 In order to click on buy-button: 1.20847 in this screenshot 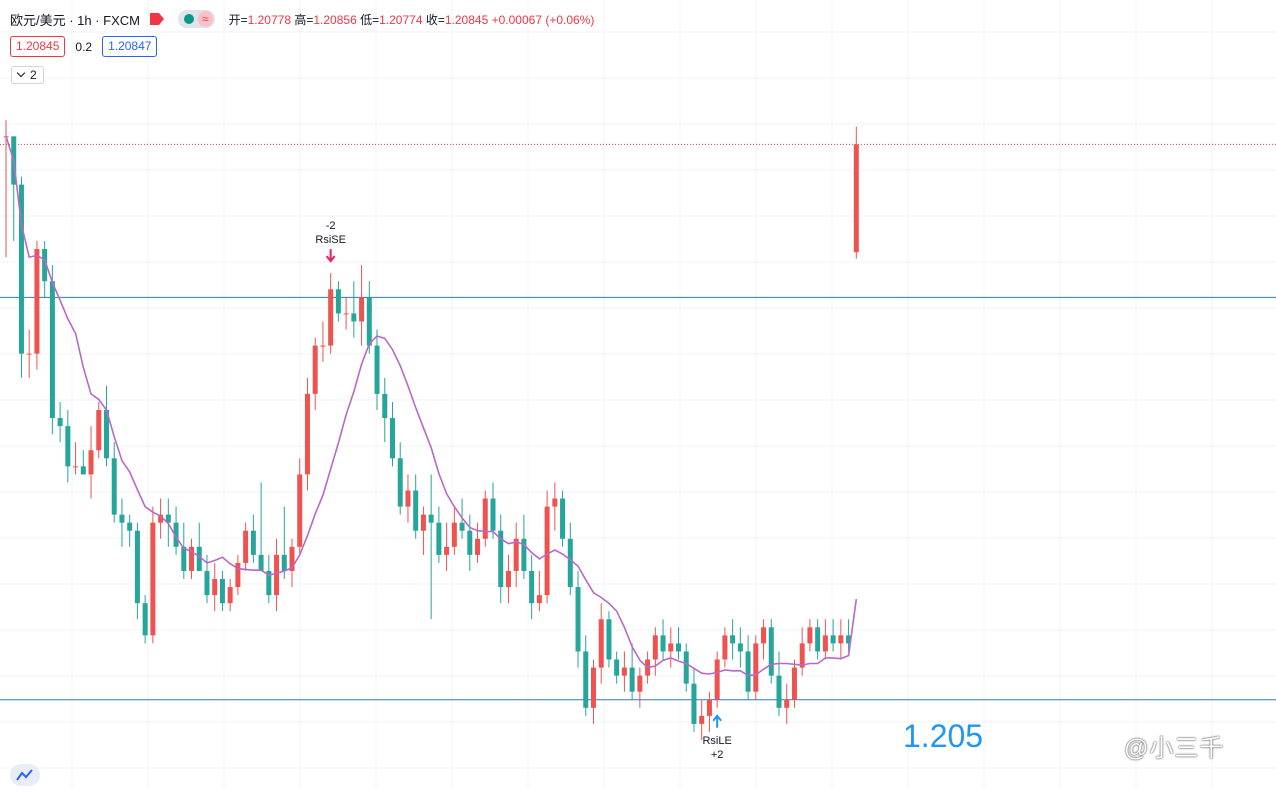, I will do `click(130, 46)`.